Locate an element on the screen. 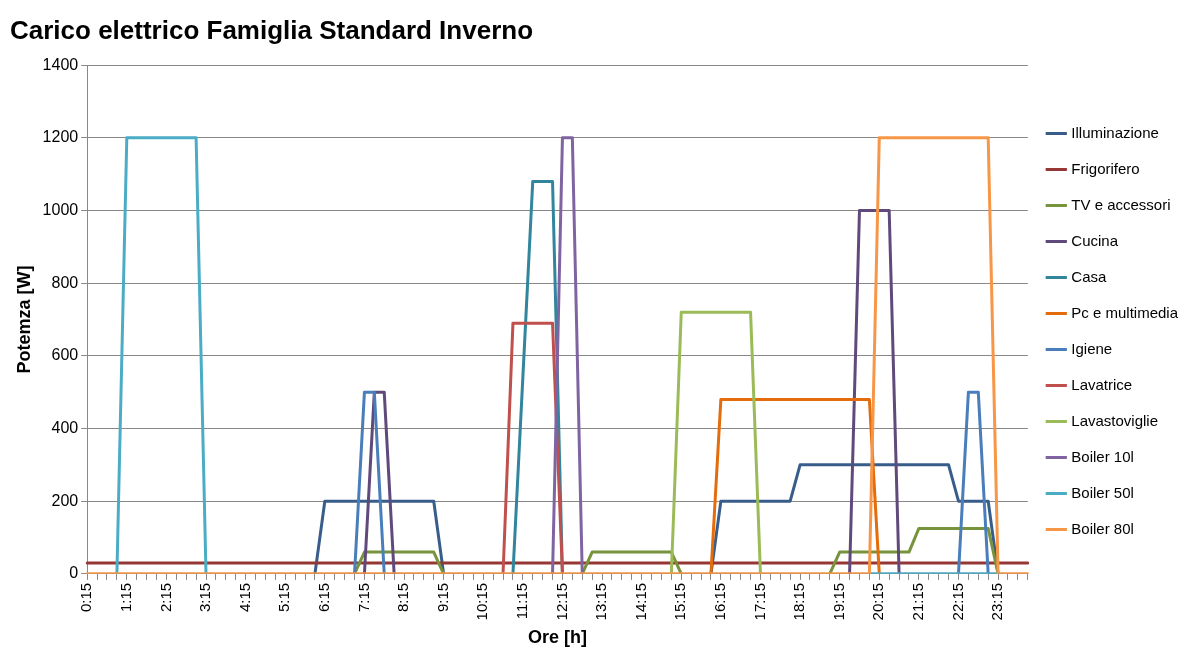  y-tick-label: 600 is located at coordinates (65, 355).